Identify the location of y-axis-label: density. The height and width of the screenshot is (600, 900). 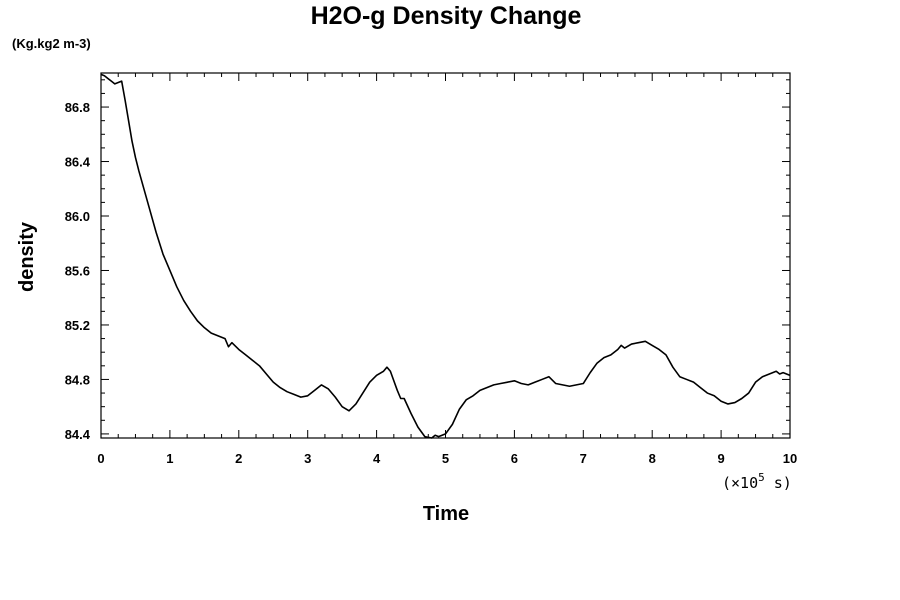
(27, 256).